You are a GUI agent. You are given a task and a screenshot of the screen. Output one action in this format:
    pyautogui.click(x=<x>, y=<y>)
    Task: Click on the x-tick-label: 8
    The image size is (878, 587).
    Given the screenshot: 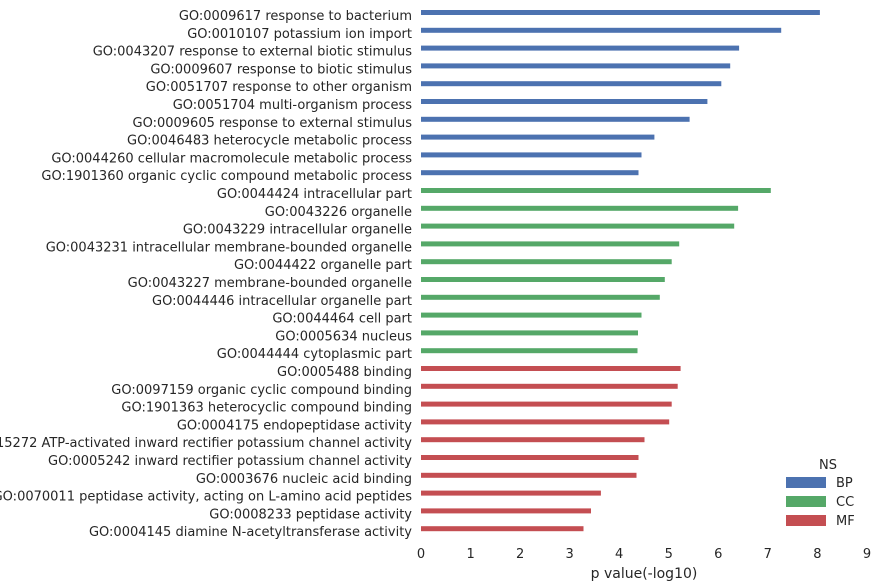 What is the action you would take?
    pyautogui.click(x=817, y=554)
    